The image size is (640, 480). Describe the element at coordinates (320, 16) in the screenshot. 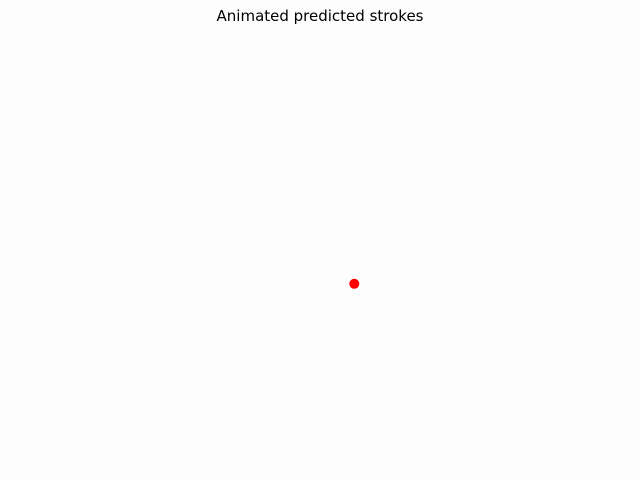

I see `chart-title: Animated predicted strokes` at that location.